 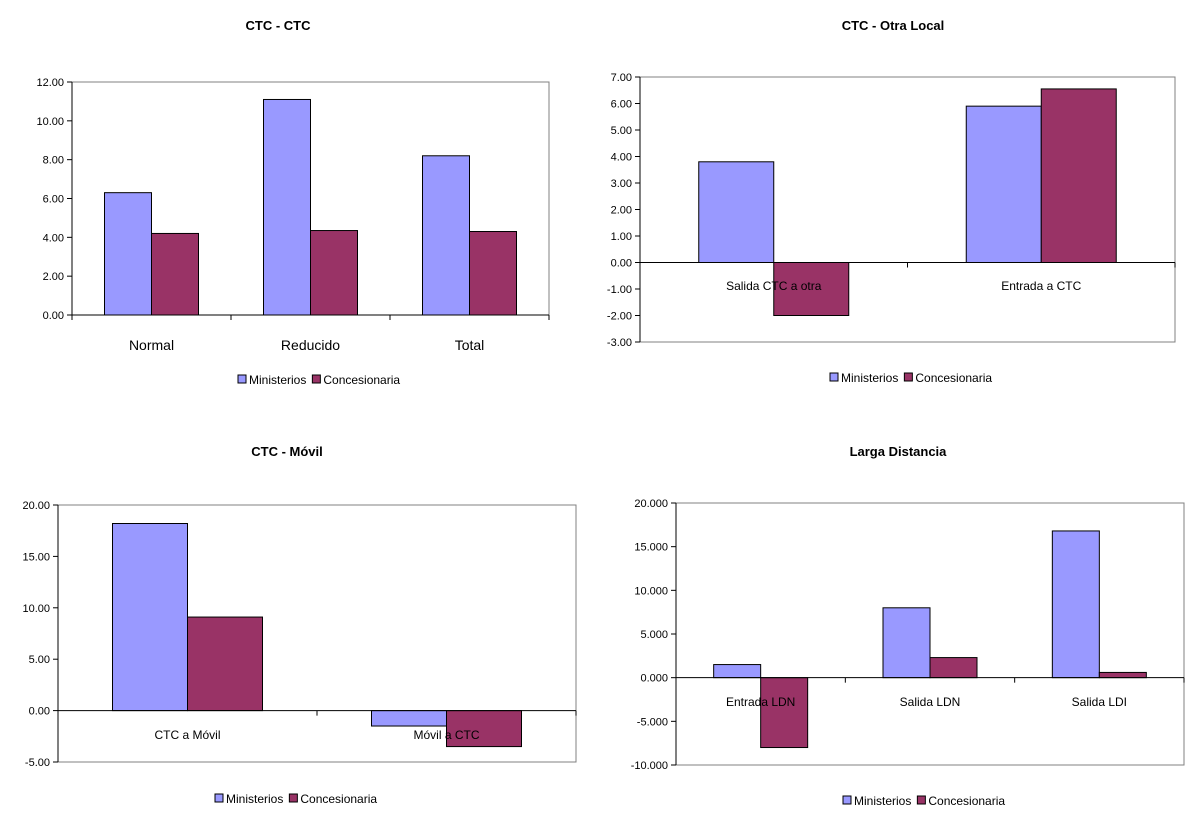 I want to click on chart-1-legend-label: Concesionaria, so click(x=361, y=380).